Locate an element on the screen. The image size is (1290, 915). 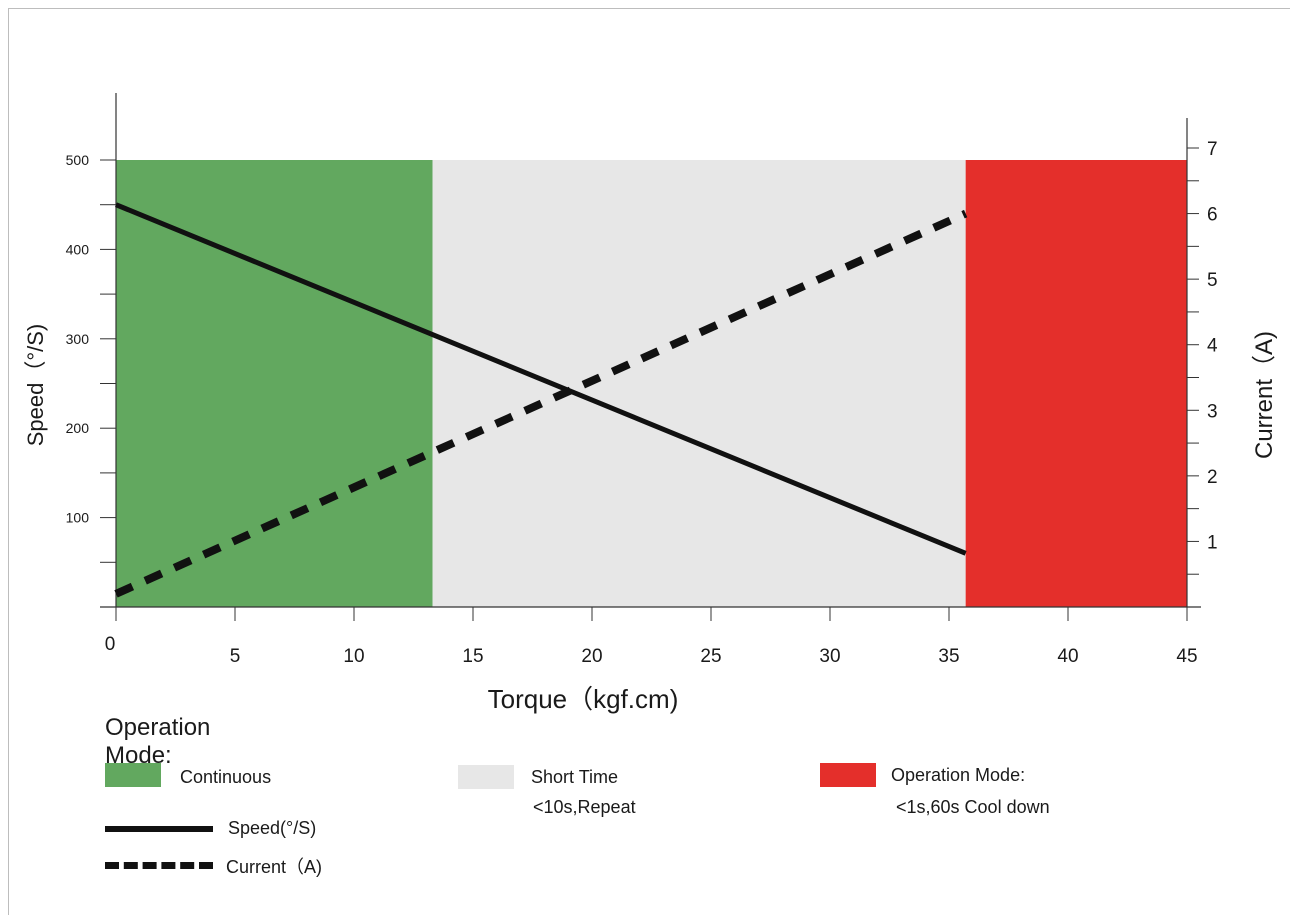
legend-title: Operation Mode: is located at coordinates (158, 741).